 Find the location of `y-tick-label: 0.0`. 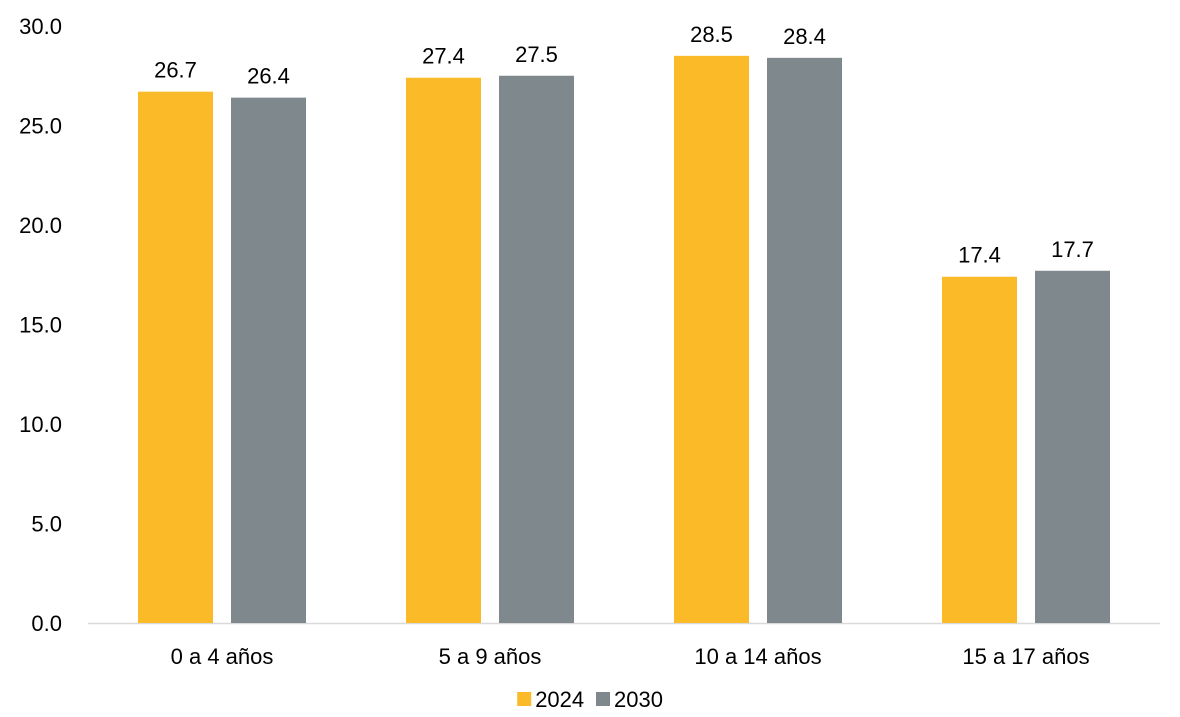

y-tick-label: 0.0 is located at coordinates (46, 623).